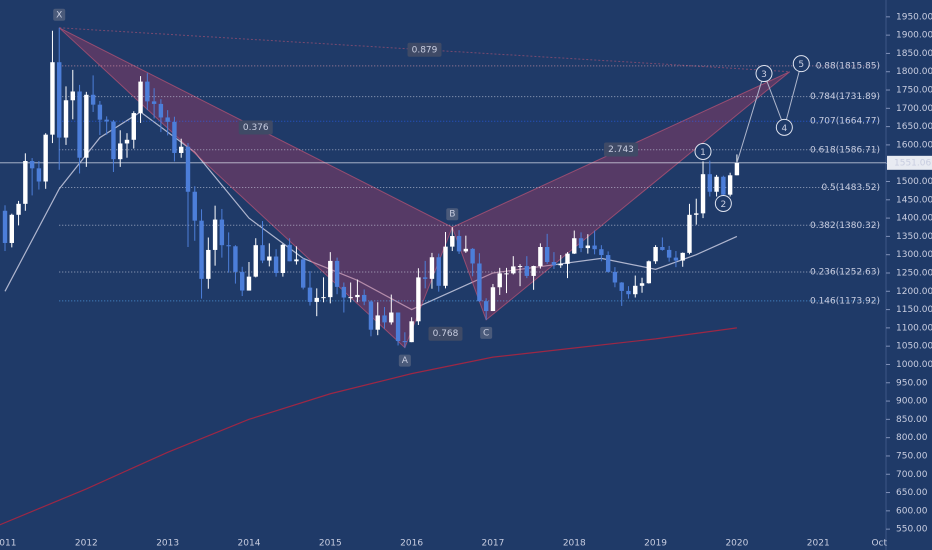 The height and width of the screenshot is (550, 932). What do you see at coordinates (736, 544) in the screenshot?
I see `x-tick-label: 2020` at bounding box center [736, 544].